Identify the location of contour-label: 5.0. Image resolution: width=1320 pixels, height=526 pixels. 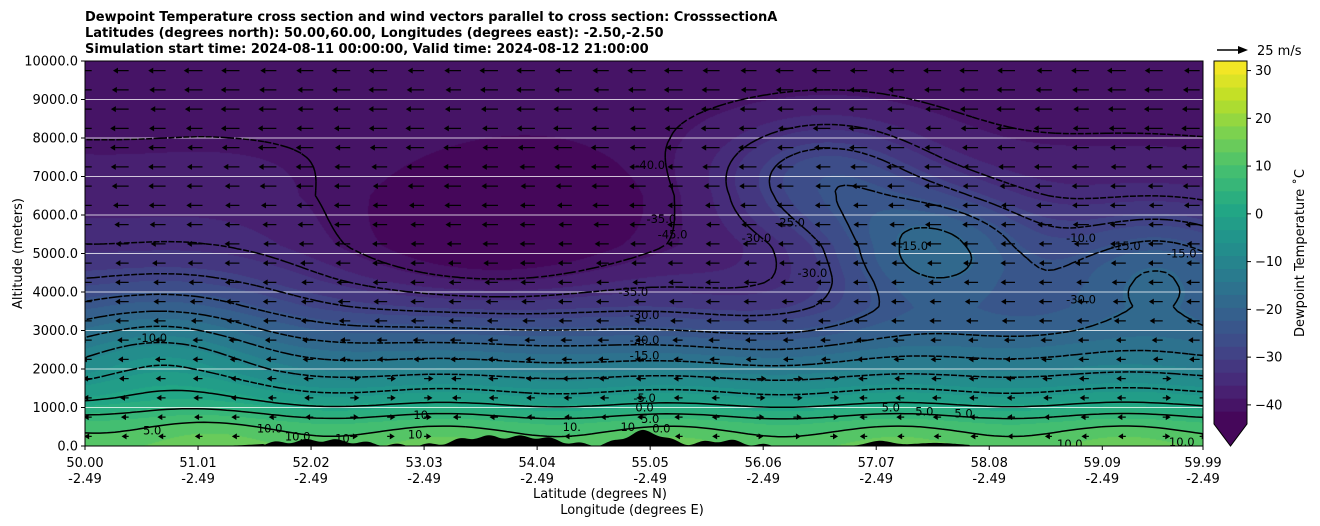
(924, 411).